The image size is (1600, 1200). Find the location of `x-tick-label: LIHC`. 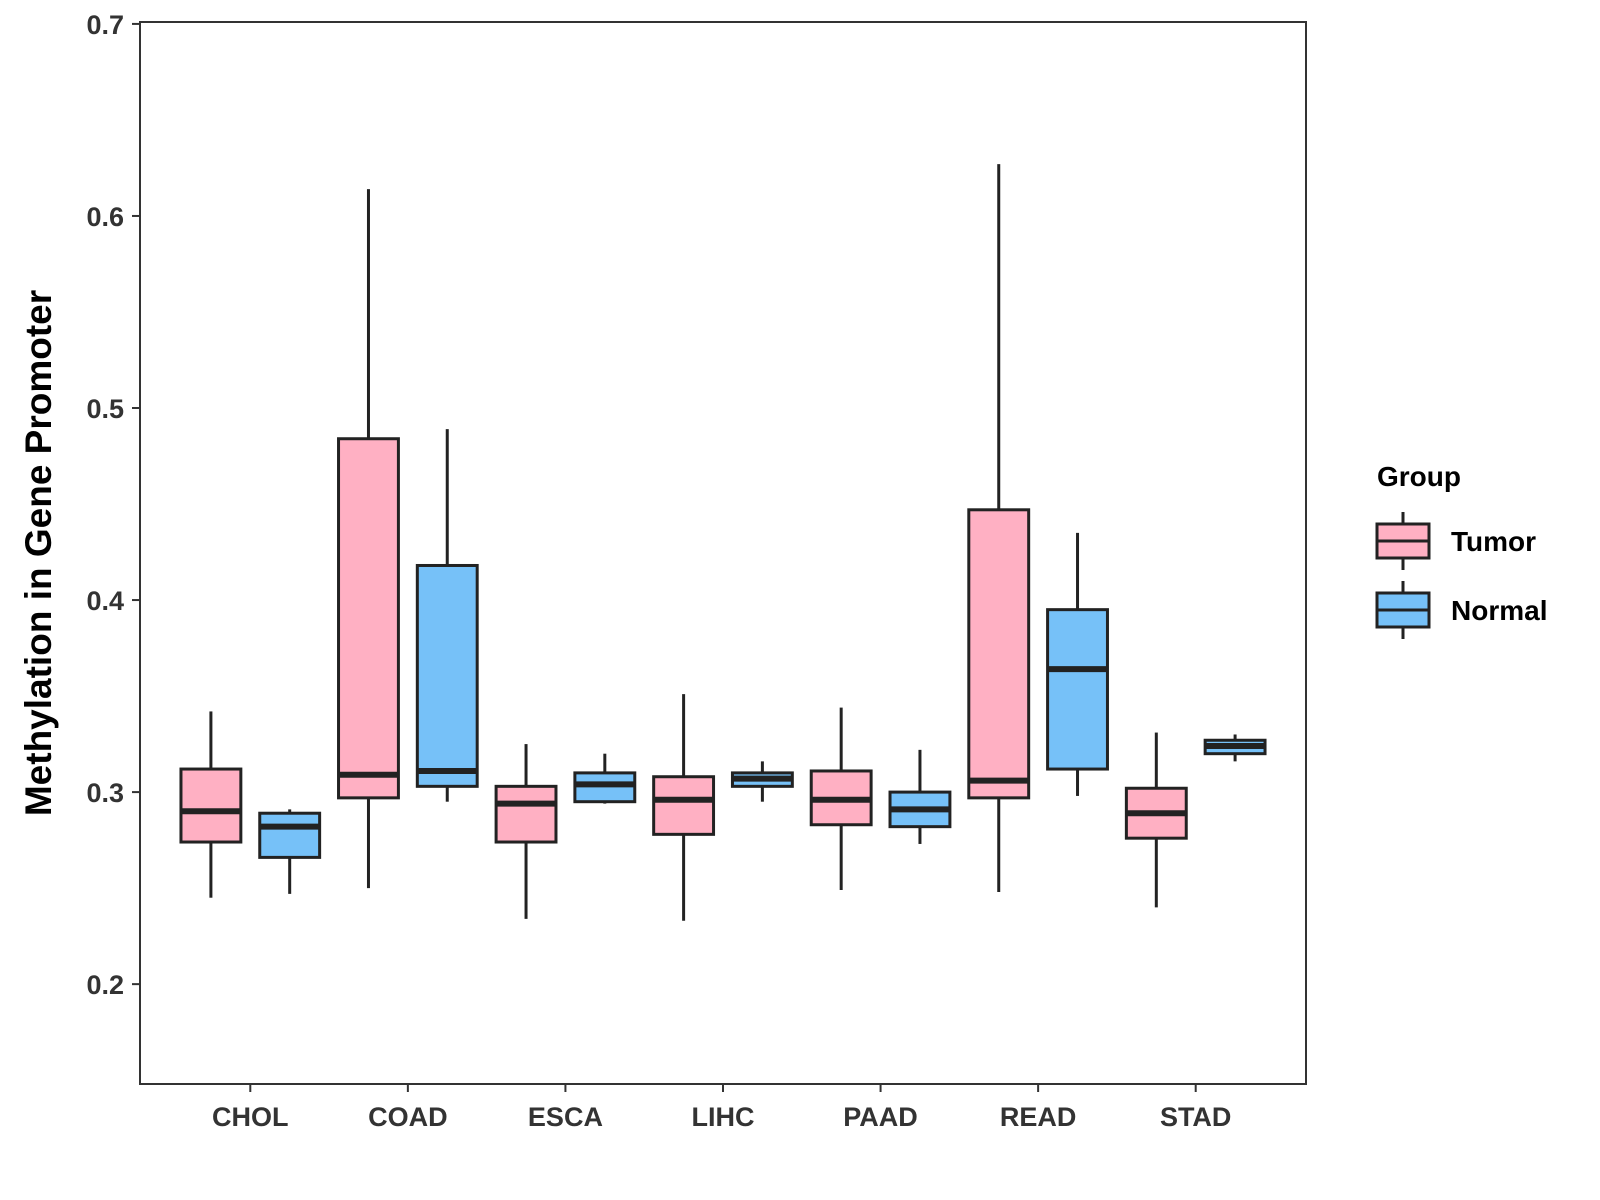

x-tick-label: LIHC is located at coordinates (723, 1117).